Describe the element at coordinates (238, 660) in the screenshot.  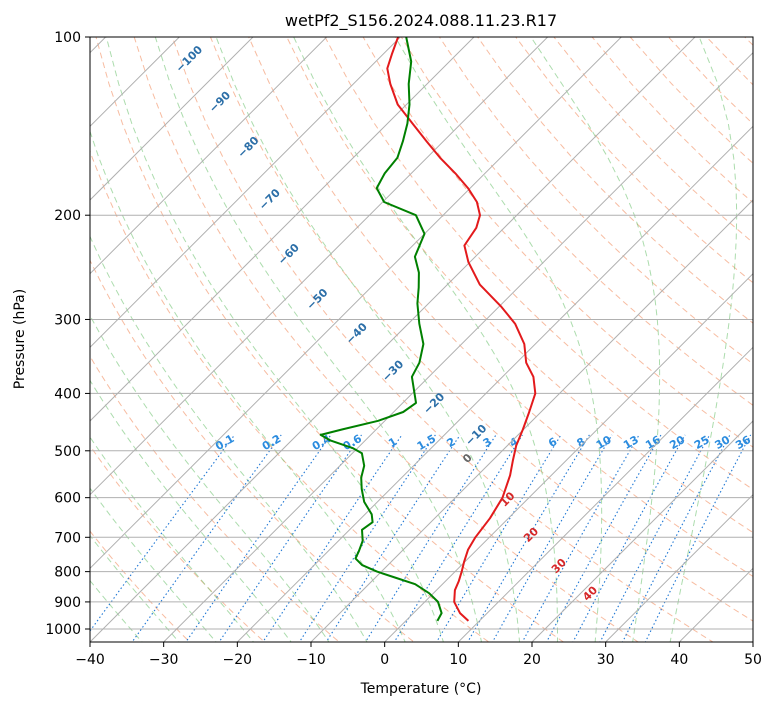
I see `x-tick-label: −20` at that location.